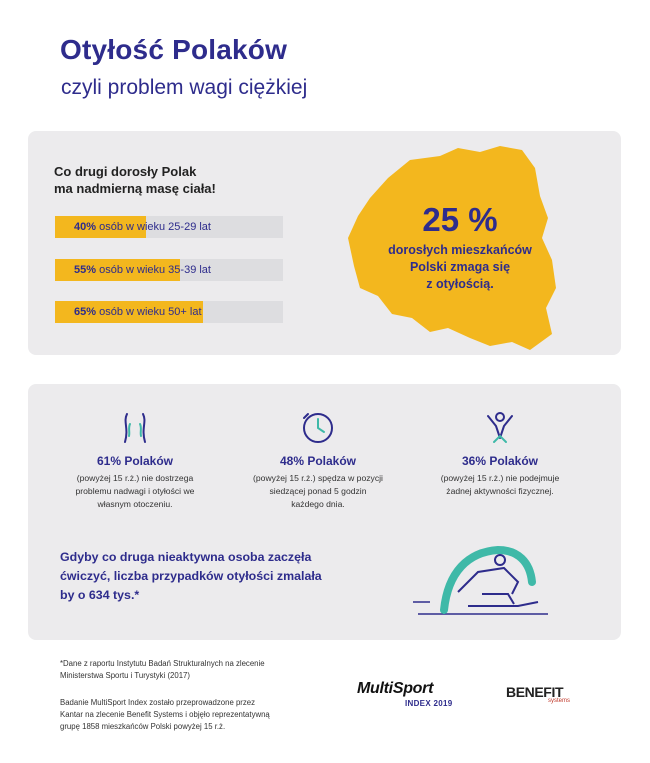 Image resolution: width=650 pixels, height=763 pixels. What do you see at coordinates (135, 188) in the screenshot?
I see `lead-line-2: ma nadmierną masę ciała!` at bounding box center [135, 188].